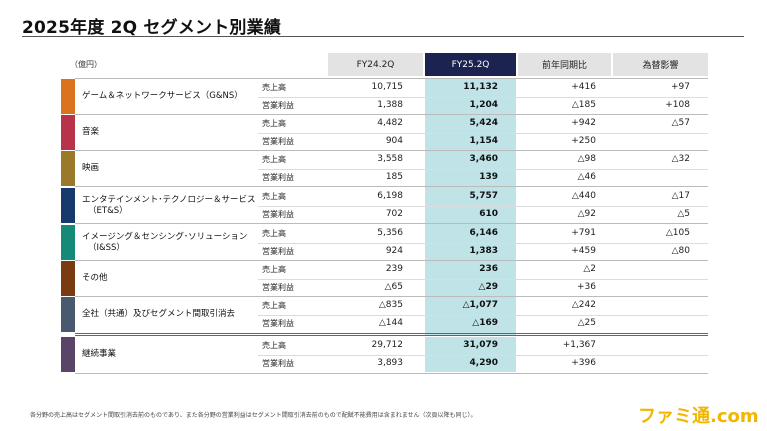  What do you see at coordinates (579, 345) in the screenshot?
I see `value-yoy: +1,367` at bounding box center [579, 345].